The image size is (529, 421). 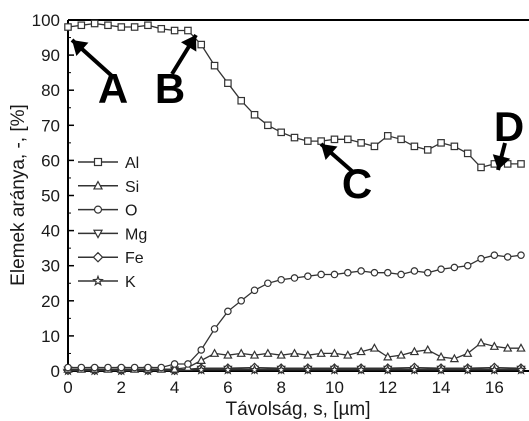 What do you see at coordinates (50, 125) in the screenshot?
I see `y-tick-label: 70` at bounding box center [50, 125].